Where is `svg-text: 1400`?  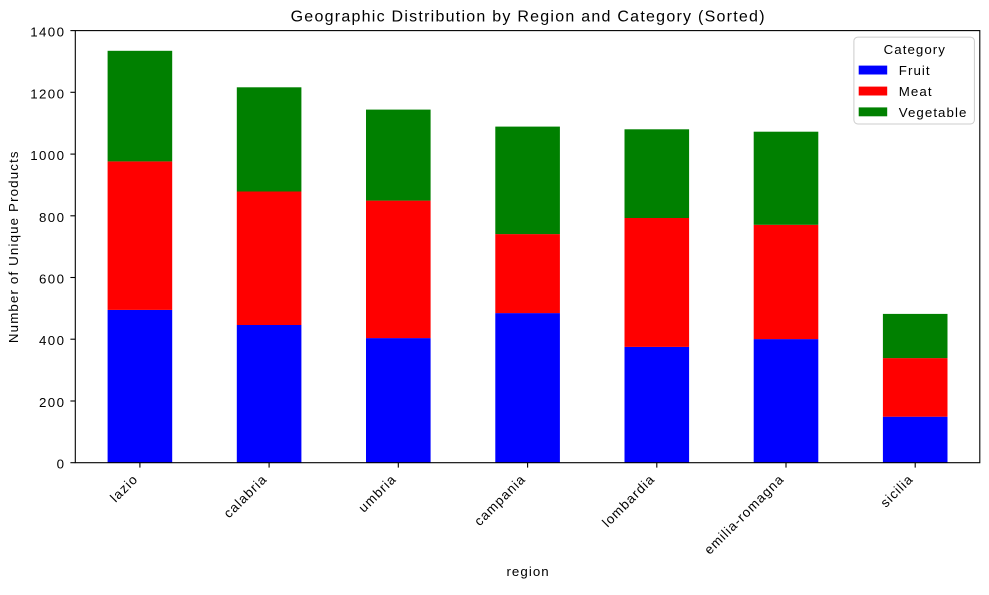 svg-text: 1400 is located at coordinates (47, 32).